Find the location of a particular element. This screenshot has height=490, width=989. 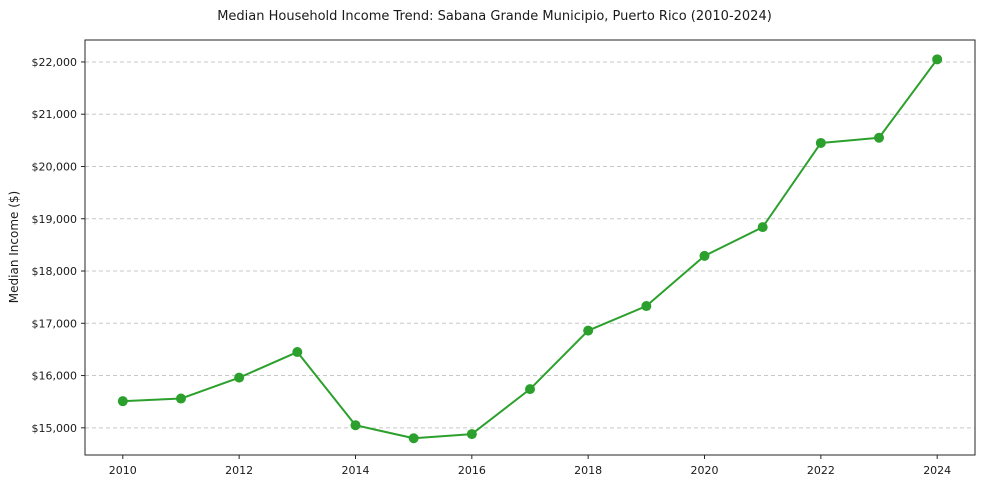

x-tick-label: 2022 is located at coordinates (821, 470).